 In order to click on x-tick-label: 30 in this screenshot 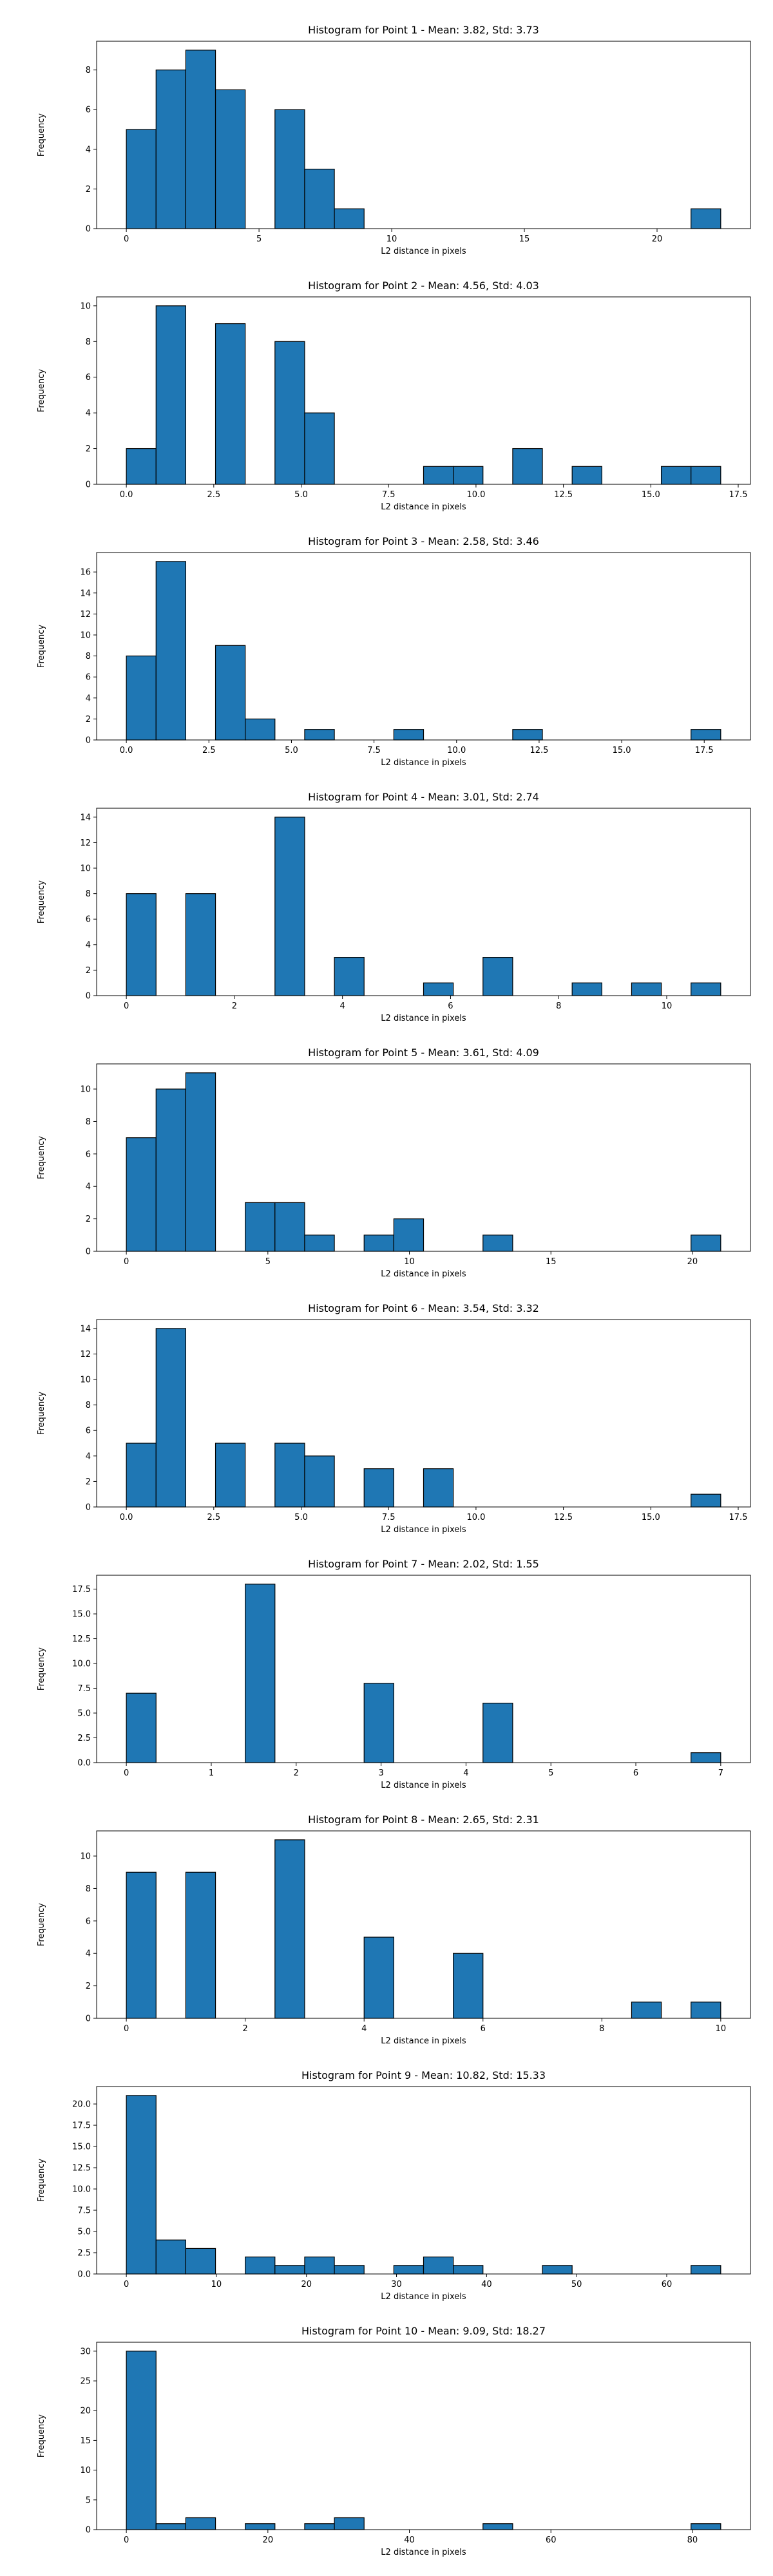, I will do `click(397, 2284)`.